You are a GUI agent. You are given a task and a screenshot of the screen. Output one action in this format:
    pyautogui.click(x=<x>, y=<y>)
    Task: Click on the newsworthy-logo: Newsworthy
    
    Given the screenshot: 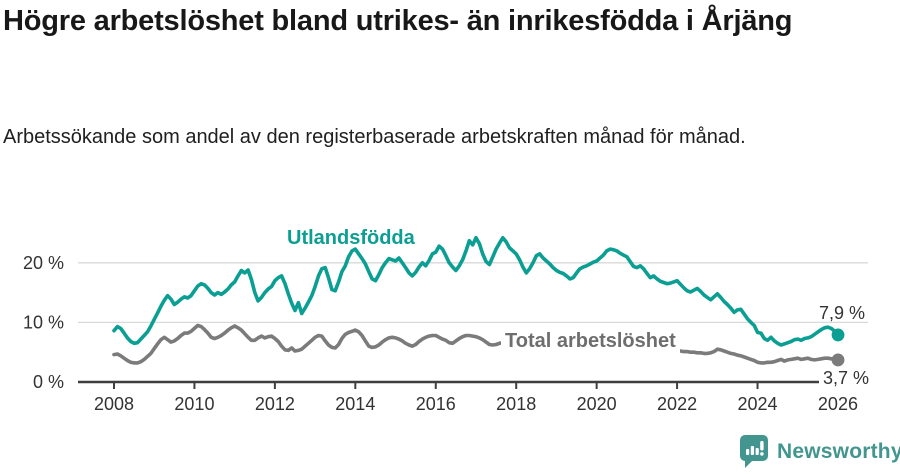 What is the action you would take?
    pyautogui.click(x=820, y=452)
    